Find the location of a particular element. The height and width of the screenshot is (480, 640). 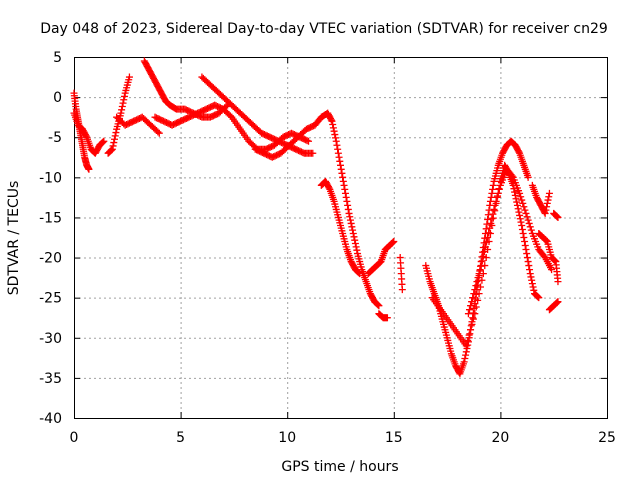

x-tick-label: 25 is located at coordinates (607, 438).